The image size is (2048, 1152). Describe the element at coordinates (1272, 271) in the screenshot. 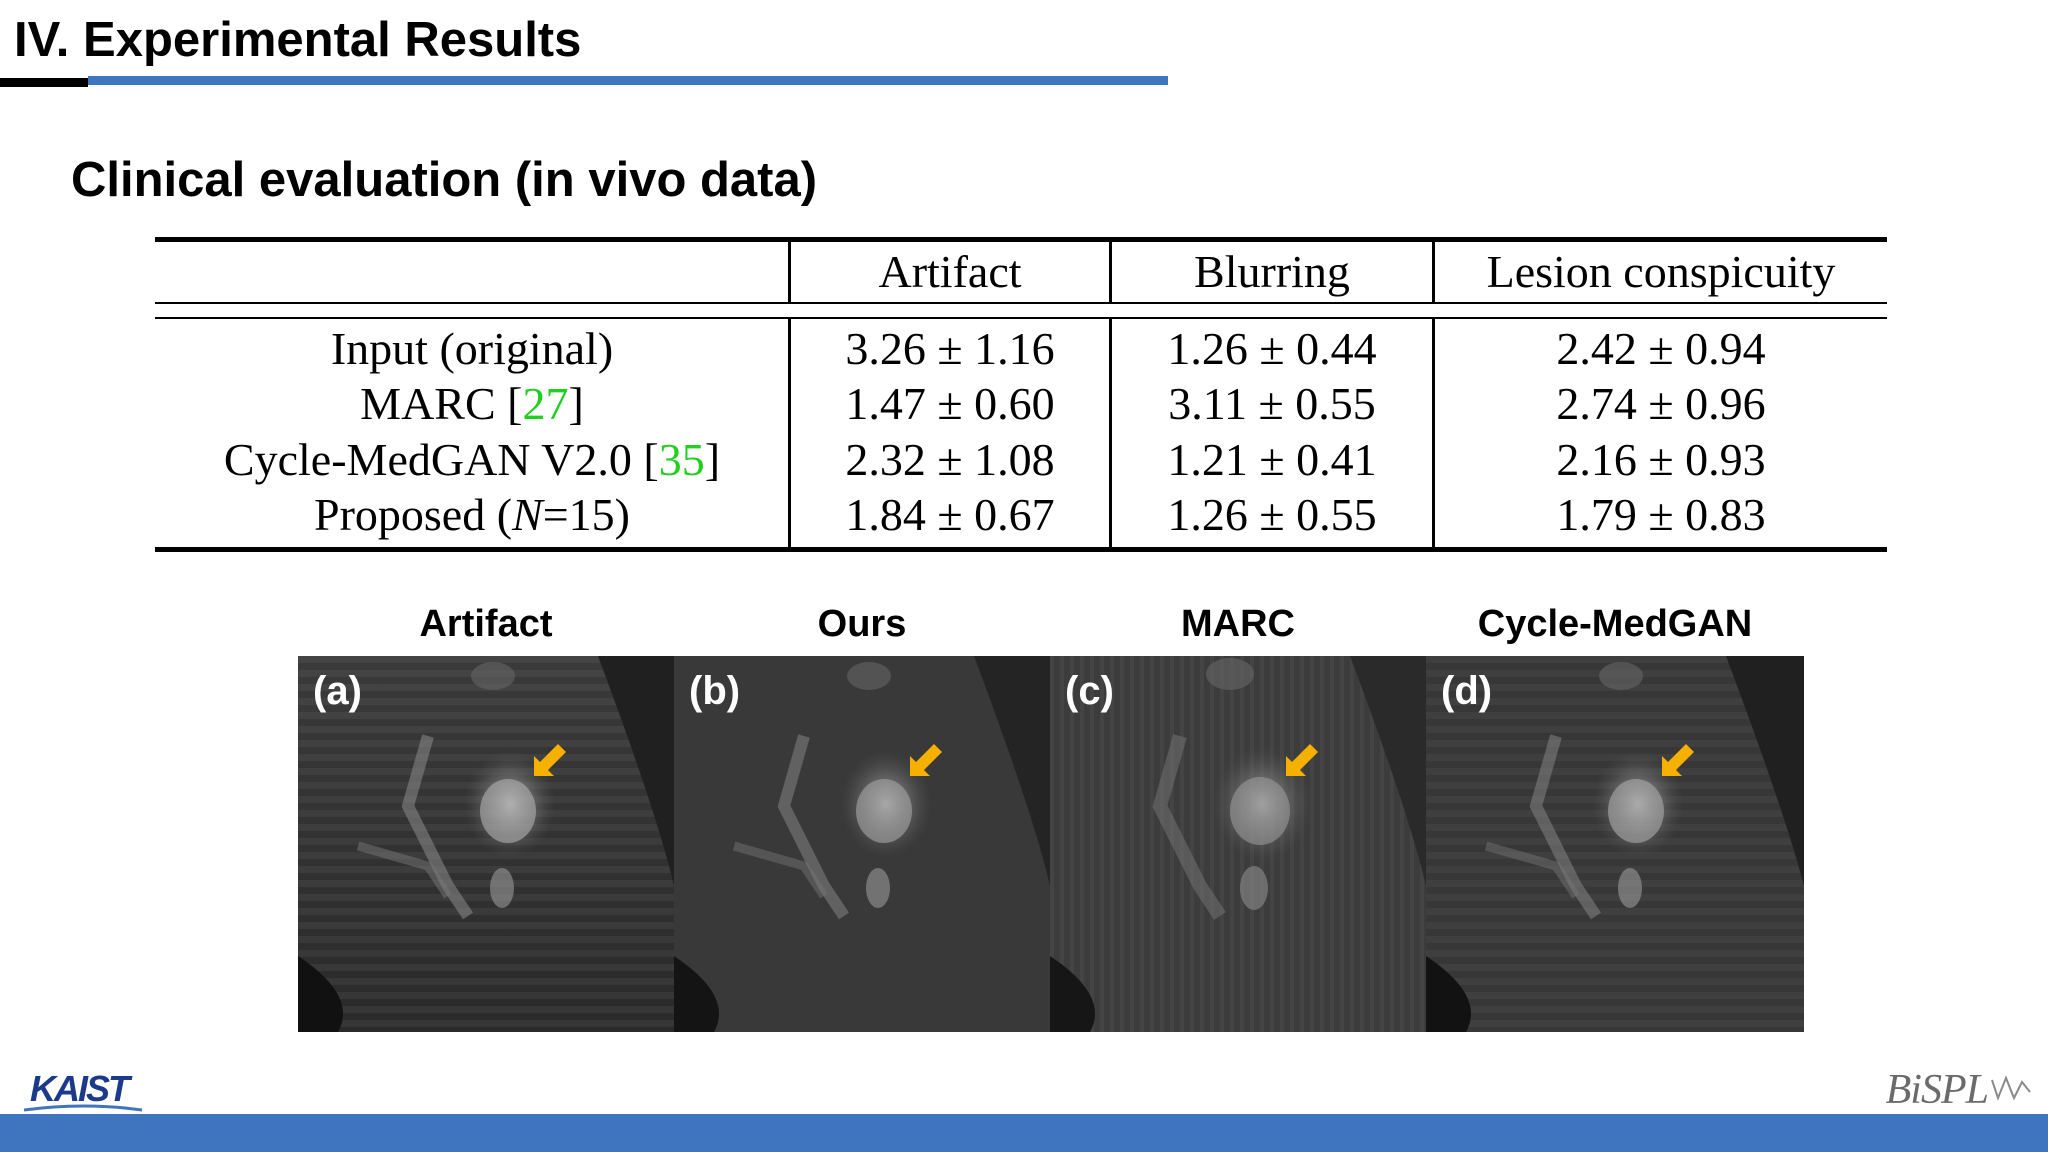

I see `column-header-blurring: Blurring` at that location.